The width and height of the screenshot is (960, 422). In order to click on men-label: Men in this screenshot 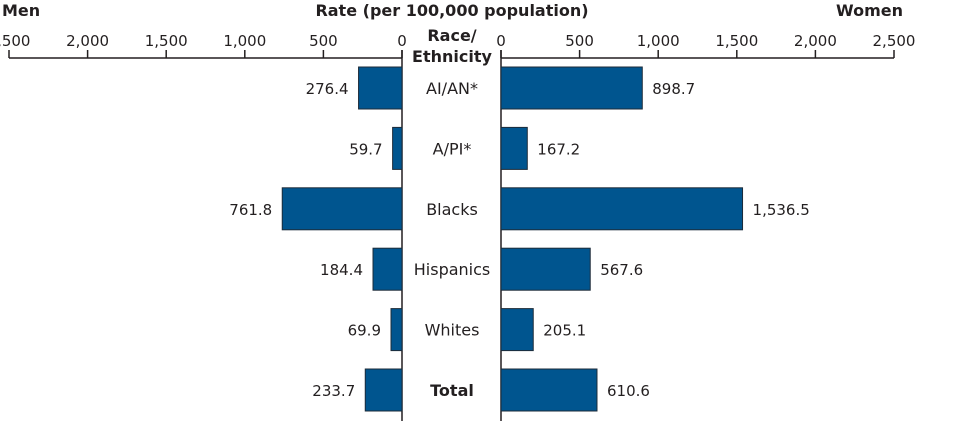, I will do `click(21, 10)`.